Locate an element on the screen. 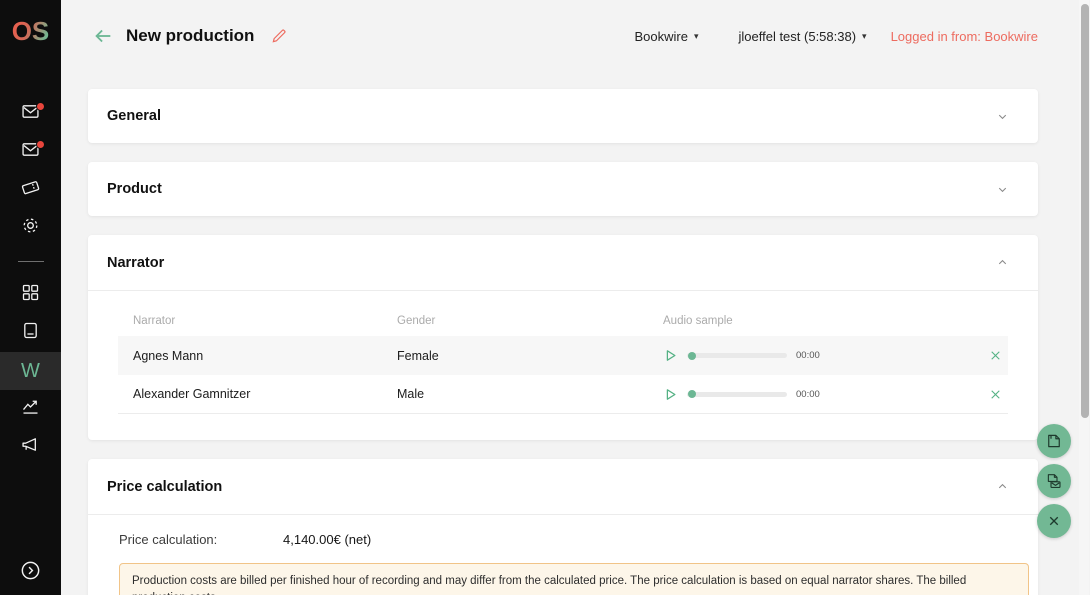 This screenshot has height=595, width=1090. section-general: General is located at coordinates (563, 116).